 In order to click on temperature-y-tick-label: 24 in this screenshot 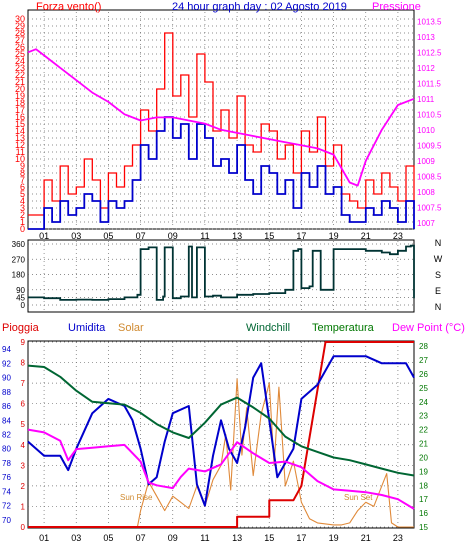, I will do `click(423, 402)`.